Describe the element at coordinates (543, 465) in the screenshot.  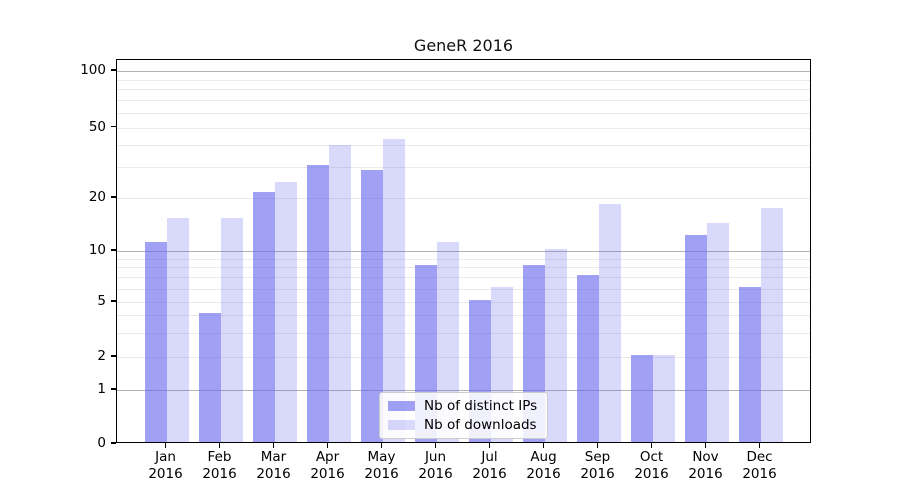
I see `x-tick-label-aug: Aug 2016` at that location.